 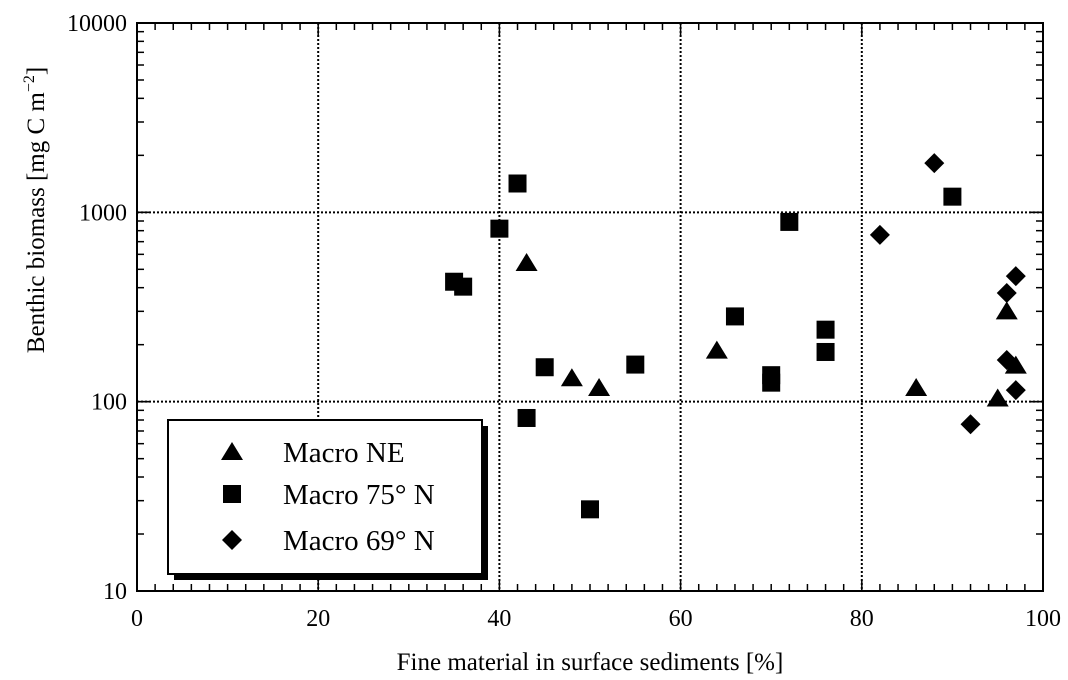 I want to click on legend-label: Macro 69° N, so click(x=359, y=541).